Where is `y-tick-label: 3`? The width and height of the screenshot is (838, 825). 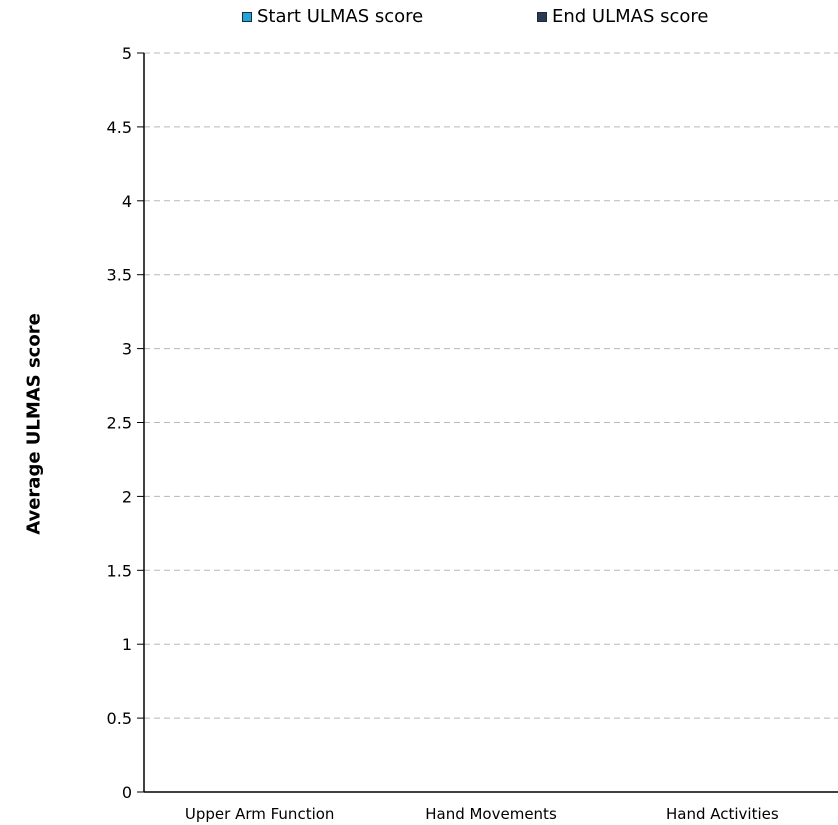
y-tick-label: 3 is located at coordinates (127, 349).